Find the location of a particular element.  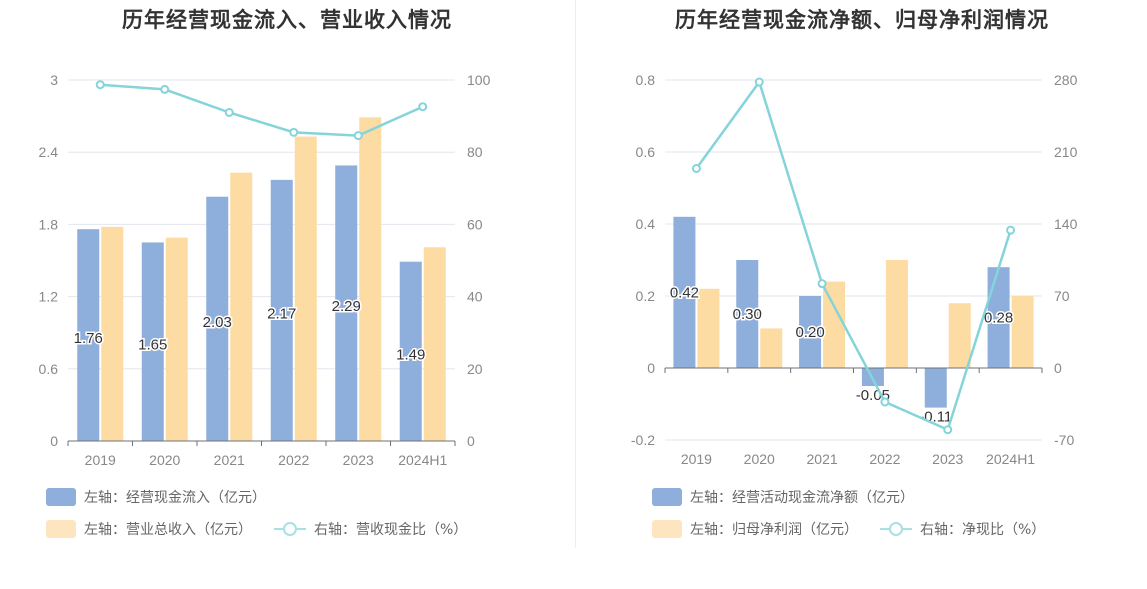

chart-title: 历年经营现金流净额、归母净利润情况 is located at coordinates (862, 20).